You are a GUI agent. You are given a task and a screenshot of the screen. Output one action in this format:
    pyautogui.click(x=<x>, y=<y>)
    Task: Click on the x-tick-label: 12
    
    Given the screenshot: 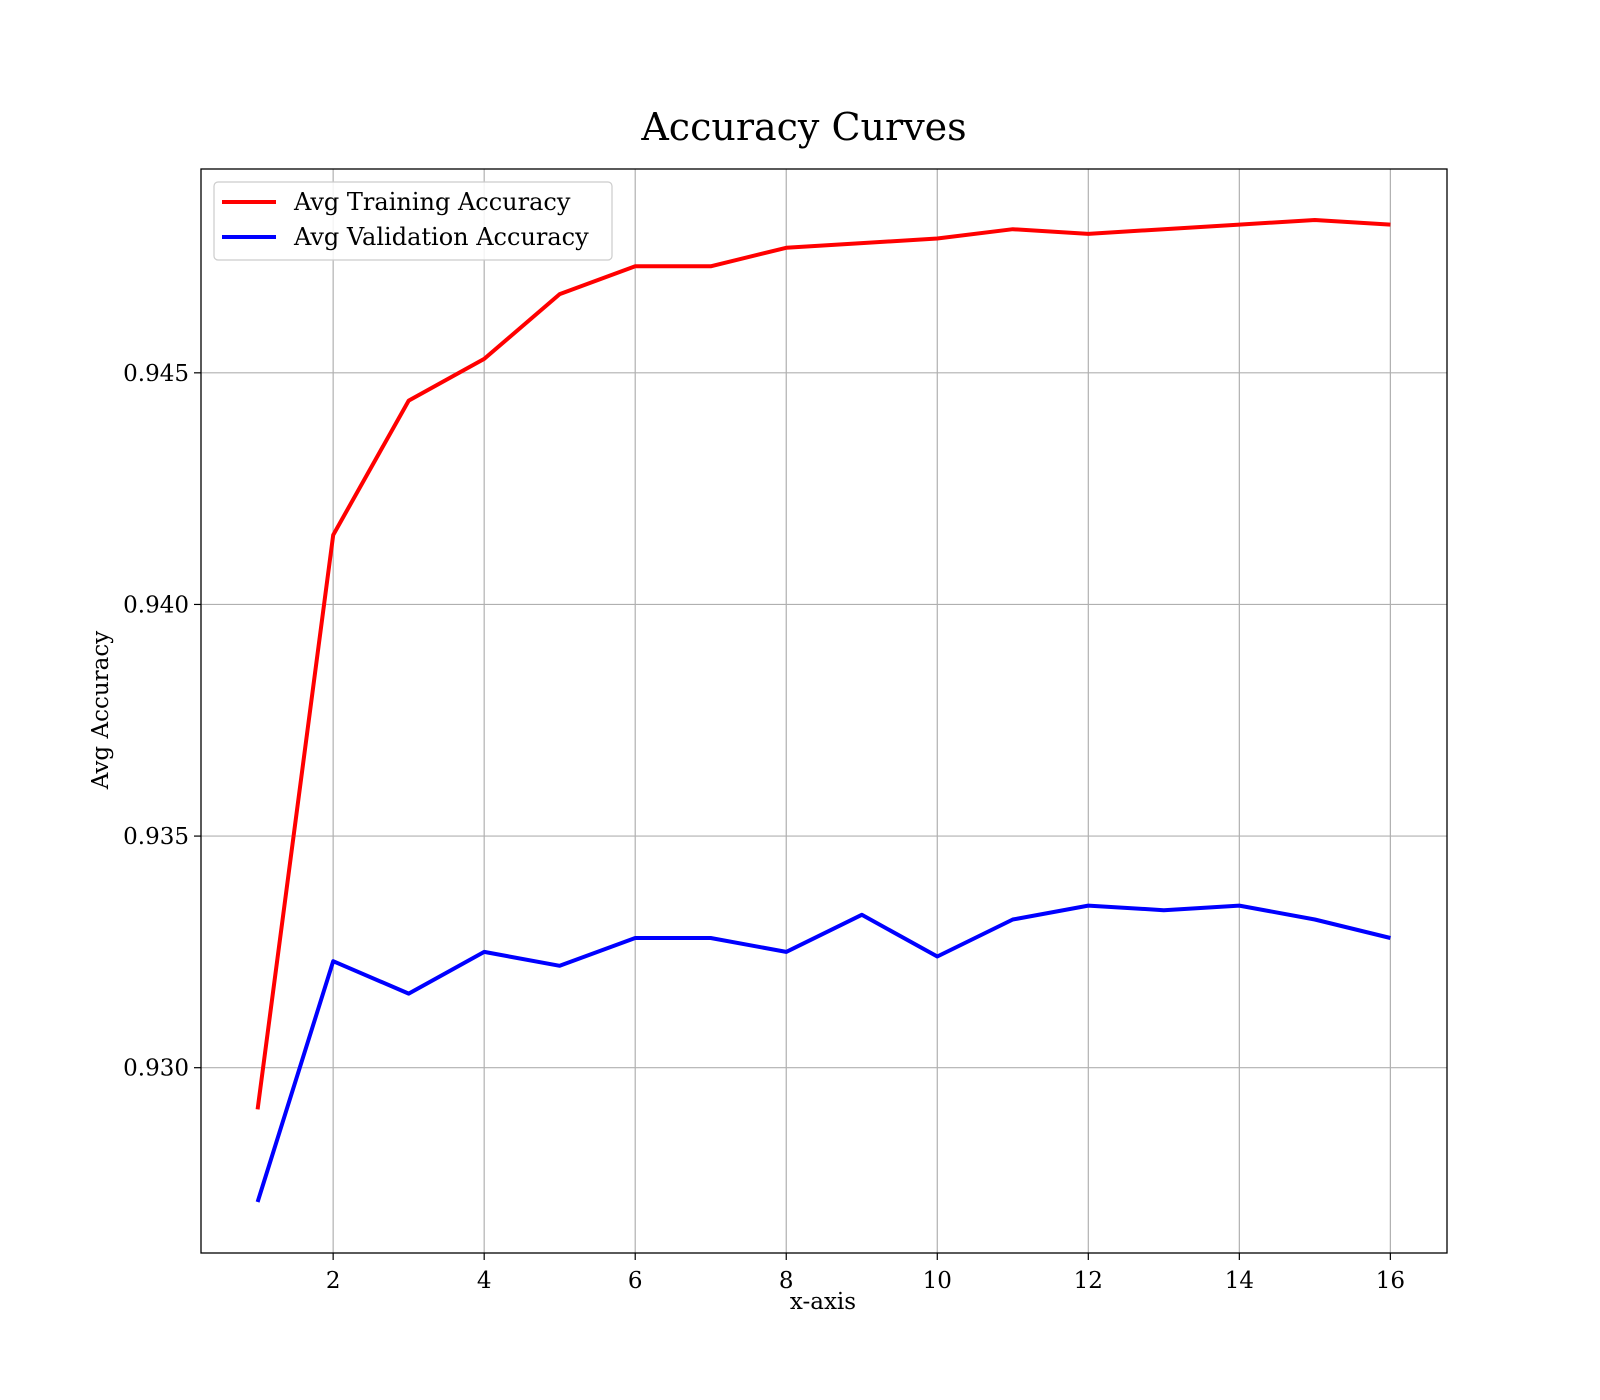 What is the action you would take?
    pyautogui.click(x=1088, y=1281)
    